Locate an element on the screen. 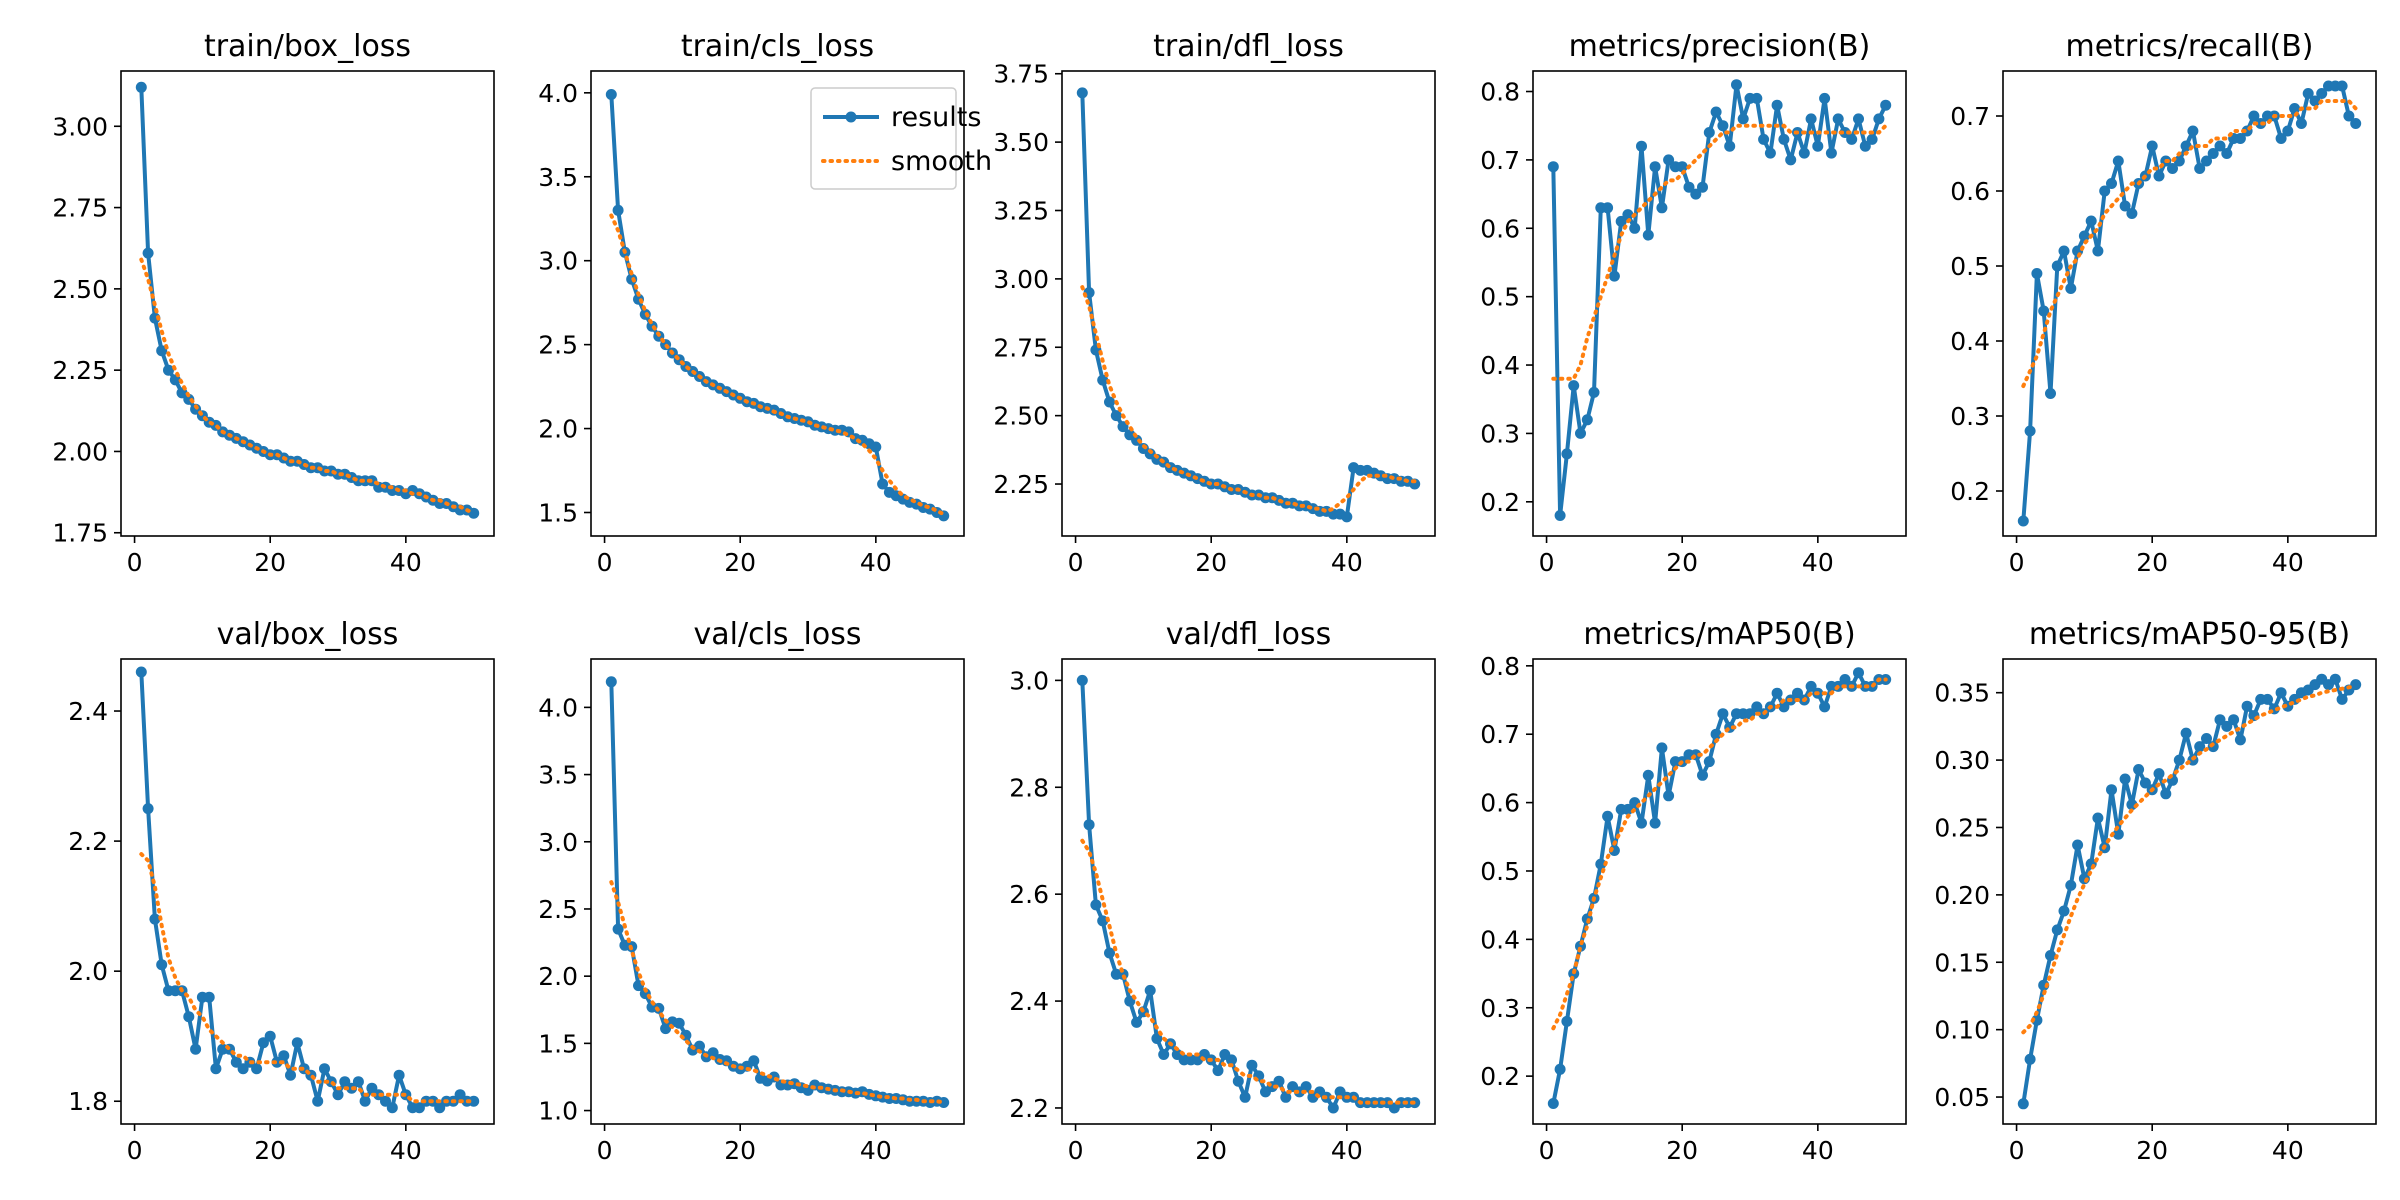 This screenshot has height=1200, width=2400. y-tick-label: 2.75 is located at coordinates (1021, 347).